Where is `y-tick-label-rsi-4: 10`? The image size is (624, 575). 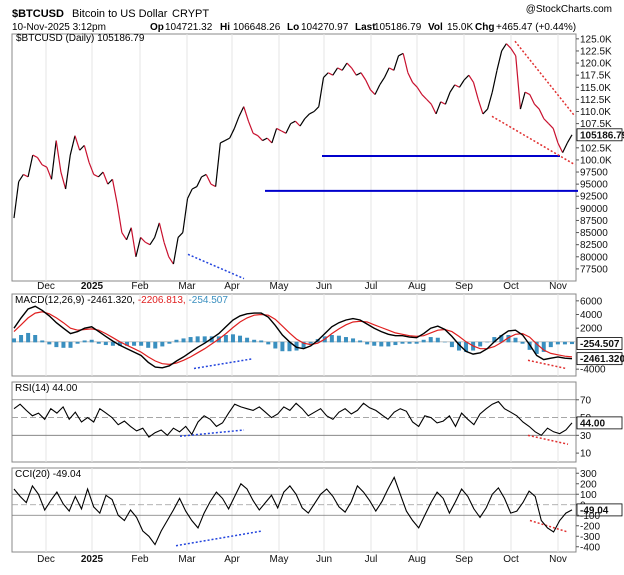
y-tick-label-rsi-4: 10 is located at coordinates (586, 454).